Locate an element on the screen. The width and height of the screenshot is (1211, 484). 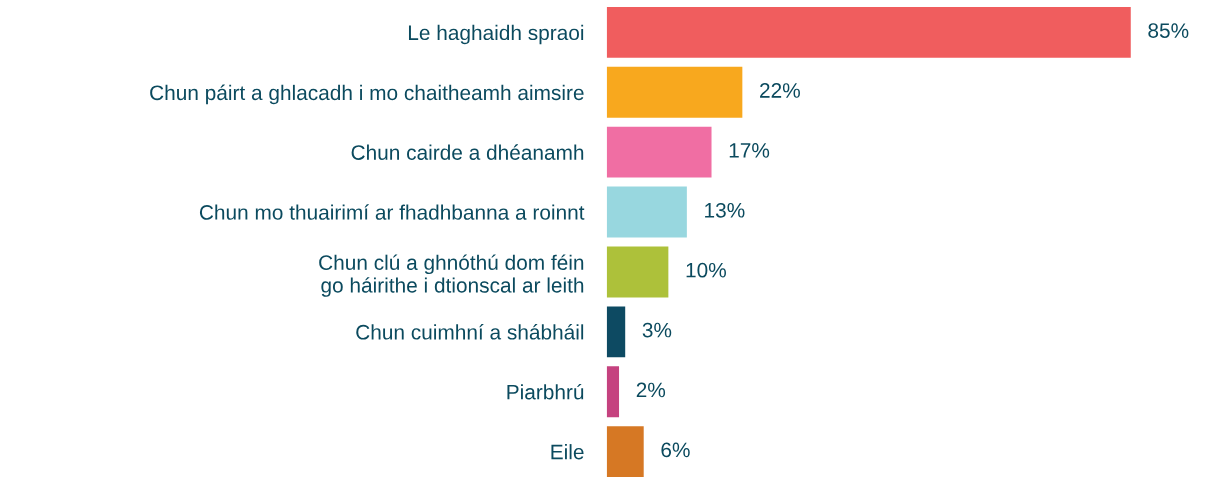
y-tick-label: Chun mo thuairimí ar fhadhbanna a roinnt is located at coordinates (392, 212).